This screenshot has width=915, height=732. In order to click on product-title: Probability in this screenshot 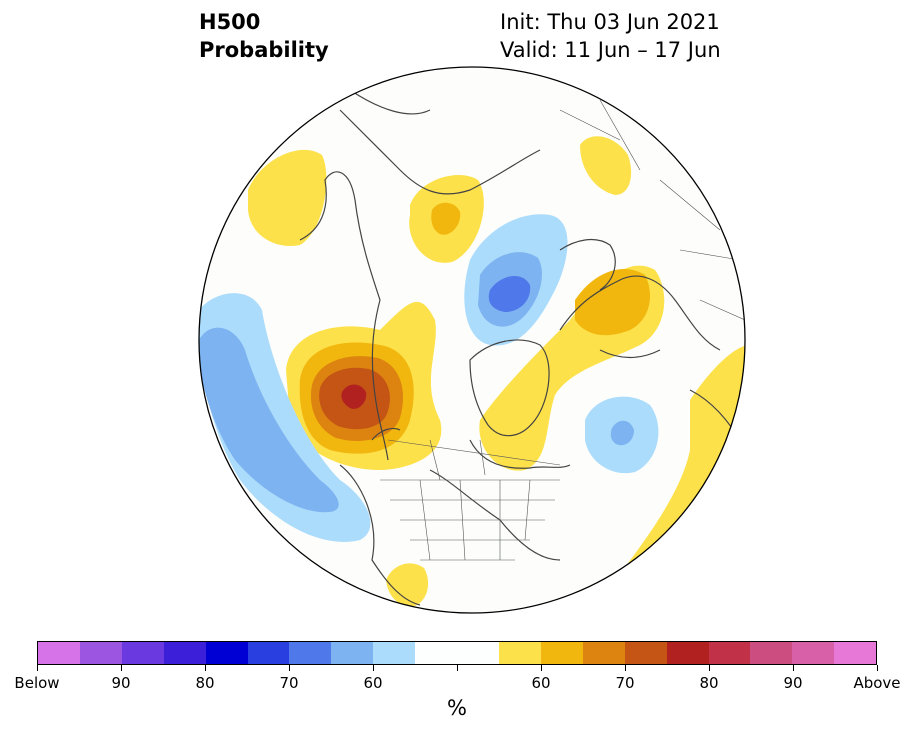, I will do `click(264, 50)`.